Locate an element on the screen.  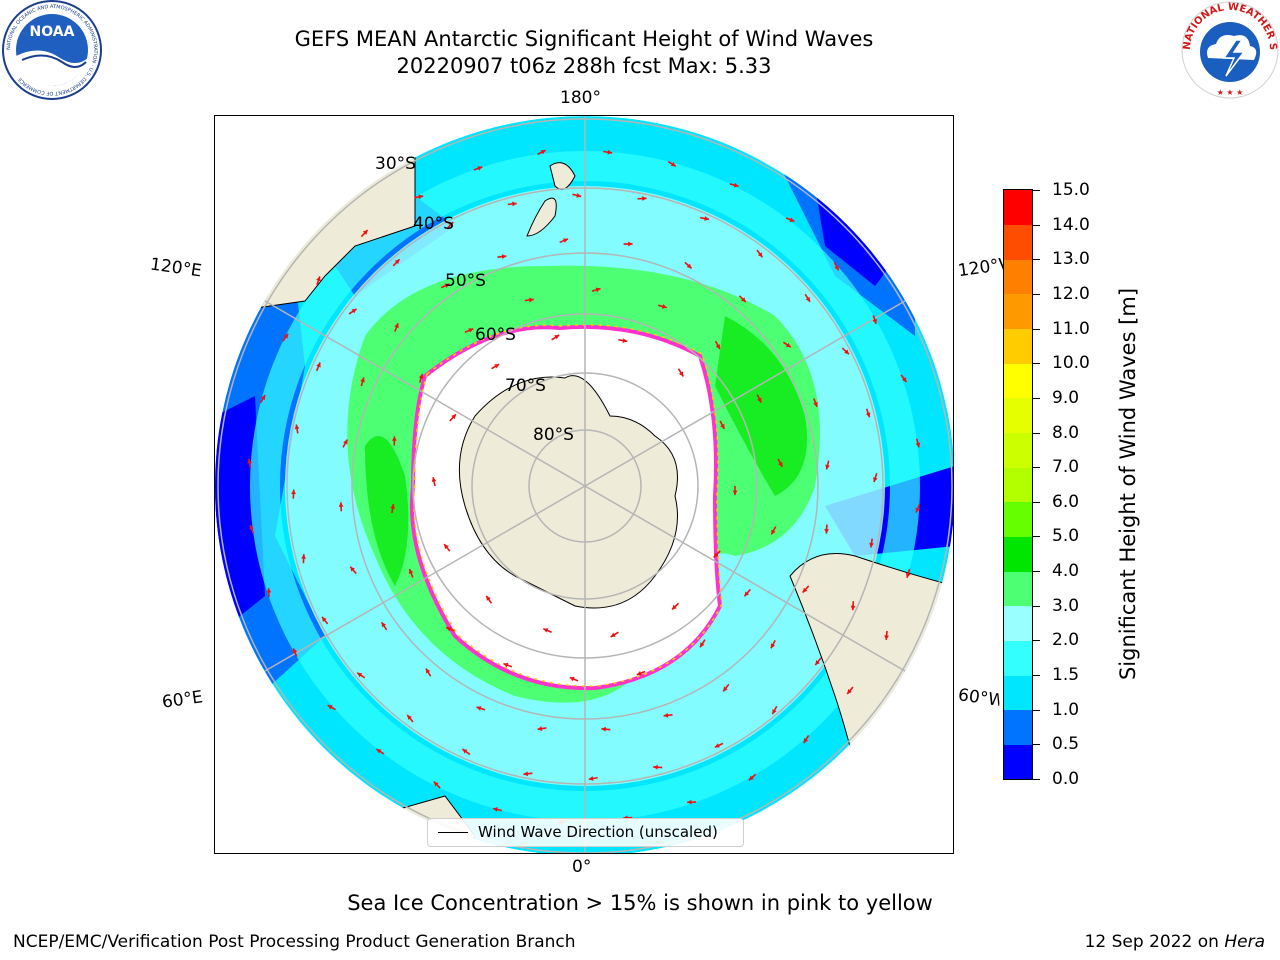
chart-subtitle: 20220907 t06z 288h fcst Max: 5.33 is located at coordinates (584, 66).